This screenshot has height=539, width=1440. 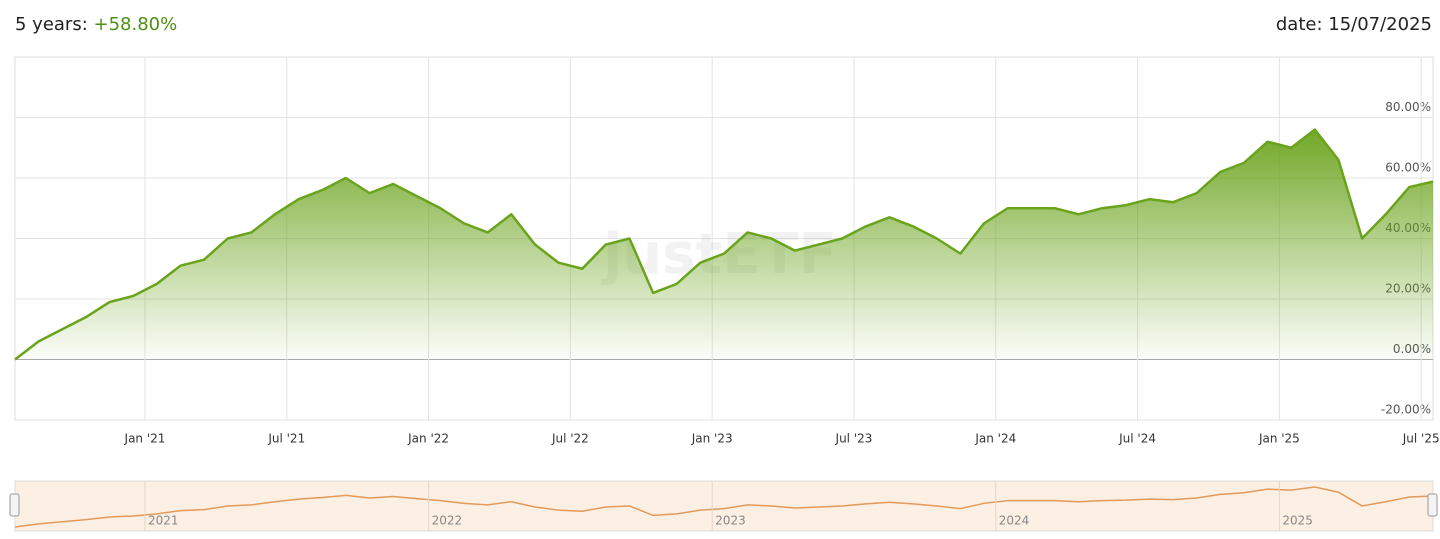 I want to click on x-tick-label: Jan '21, so click(x=145, y=439).